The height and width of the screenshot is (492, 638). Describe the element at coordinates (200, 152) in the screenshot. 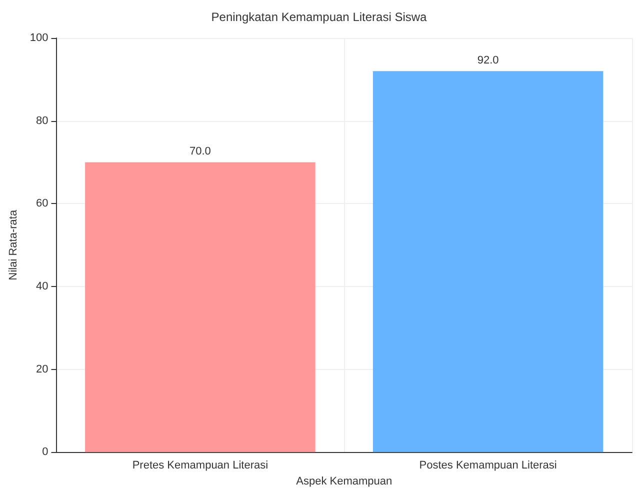

I see `data-label: 70.0` at that location.